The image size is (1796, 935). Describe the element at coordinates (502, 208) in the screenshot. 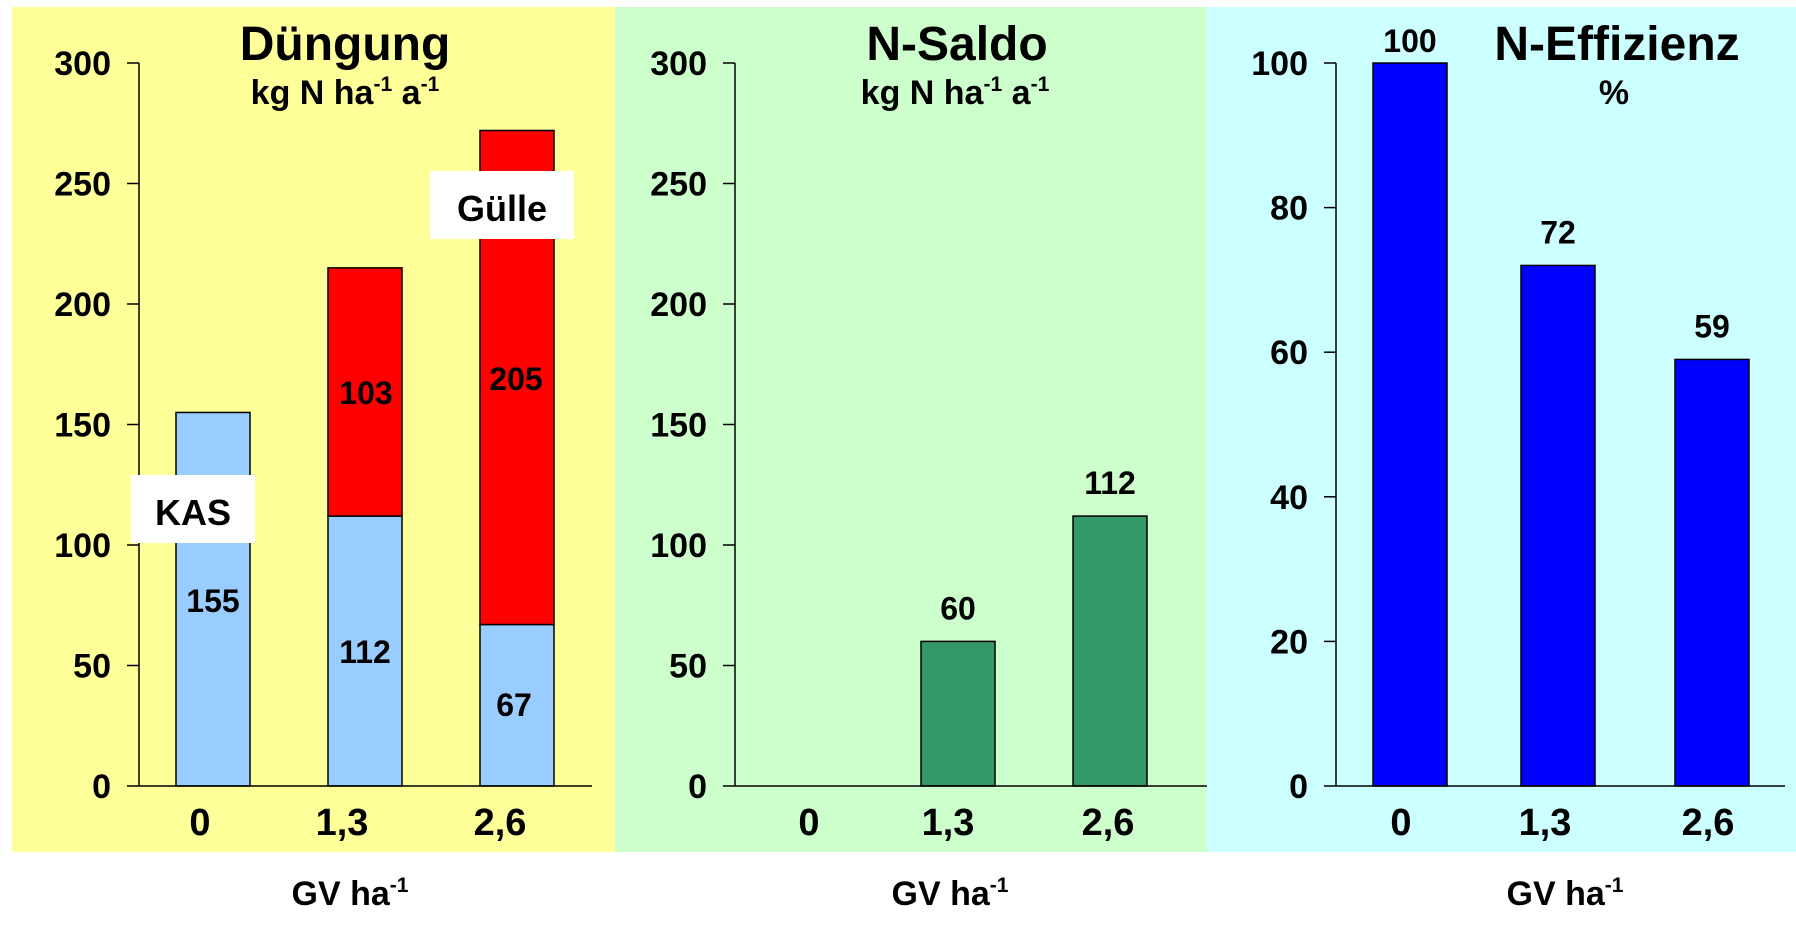

I see `legend-label-guelle: Gülle` at that location.